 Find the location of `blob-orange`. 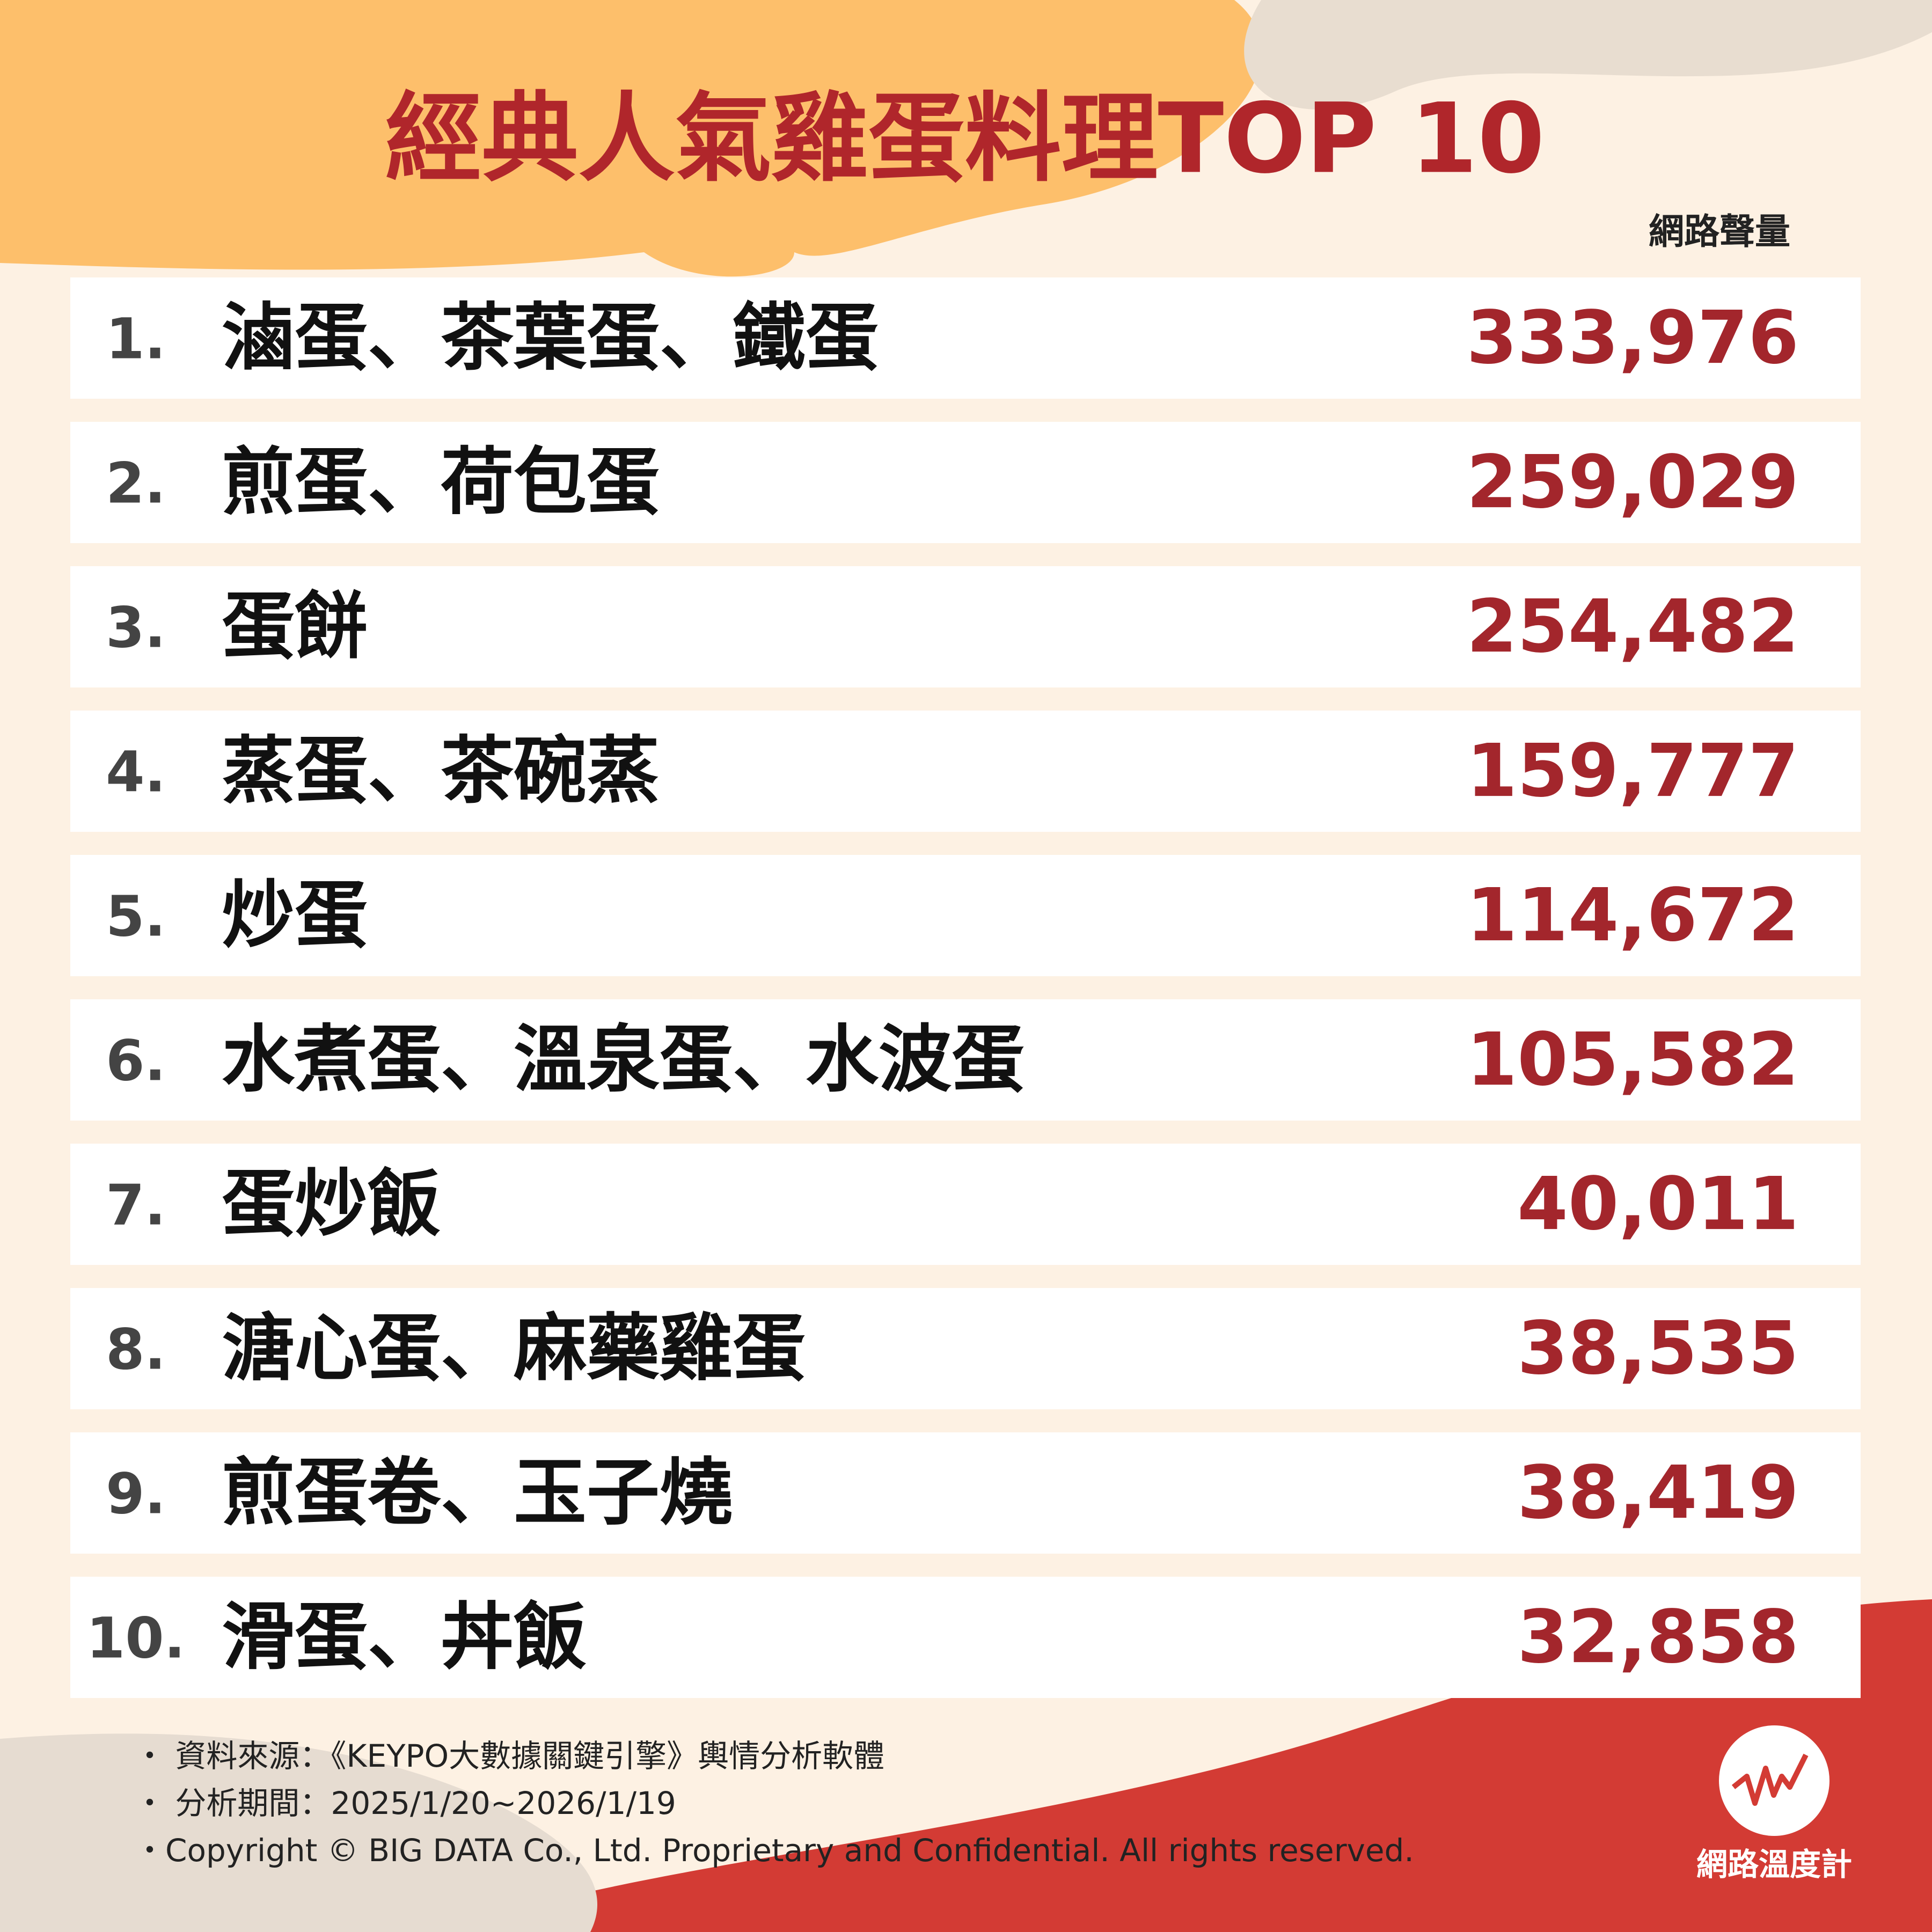

blob-orange is located at coordinates (631, 138).